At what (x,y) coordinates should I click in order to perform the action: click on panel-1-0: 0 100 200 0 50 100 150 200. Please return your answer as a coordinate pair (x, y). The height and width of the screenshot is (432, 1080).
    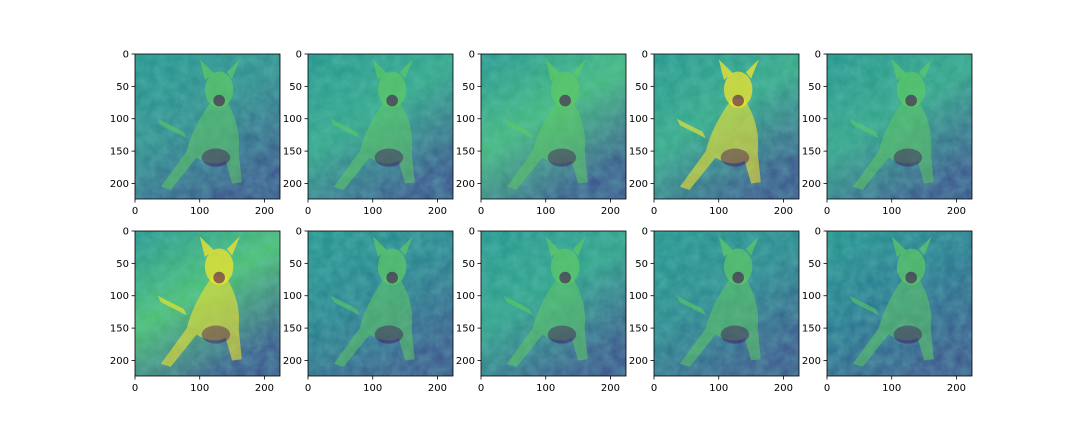
    Looking at the image, I should click on (195, 310).